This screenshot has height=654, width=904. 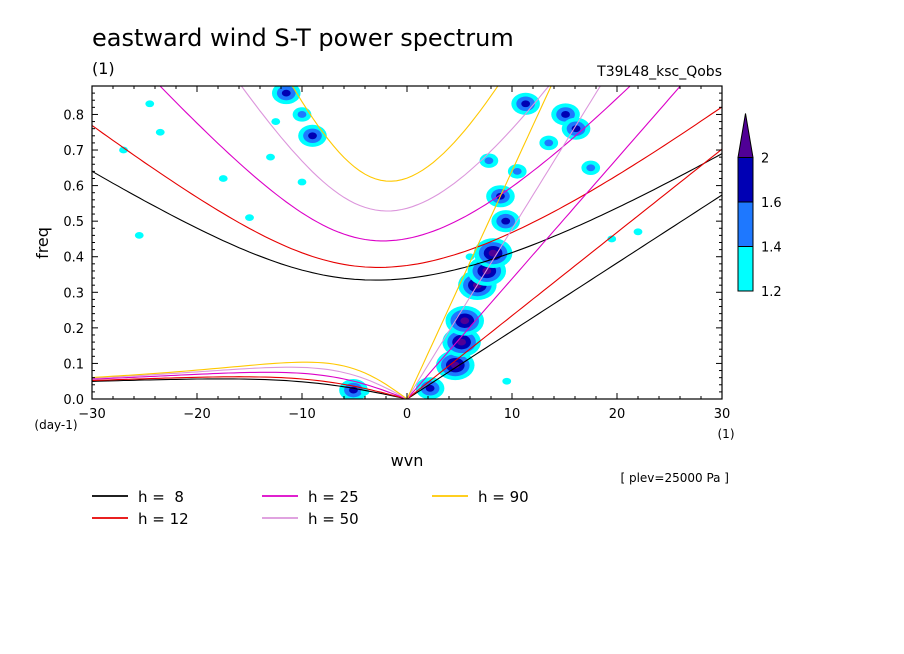 What do you see at coordinates (759, 206) in the screenshot?
I see `colorbar: 1.2 1.4 1.6 2` at bounding box center [759, 206].